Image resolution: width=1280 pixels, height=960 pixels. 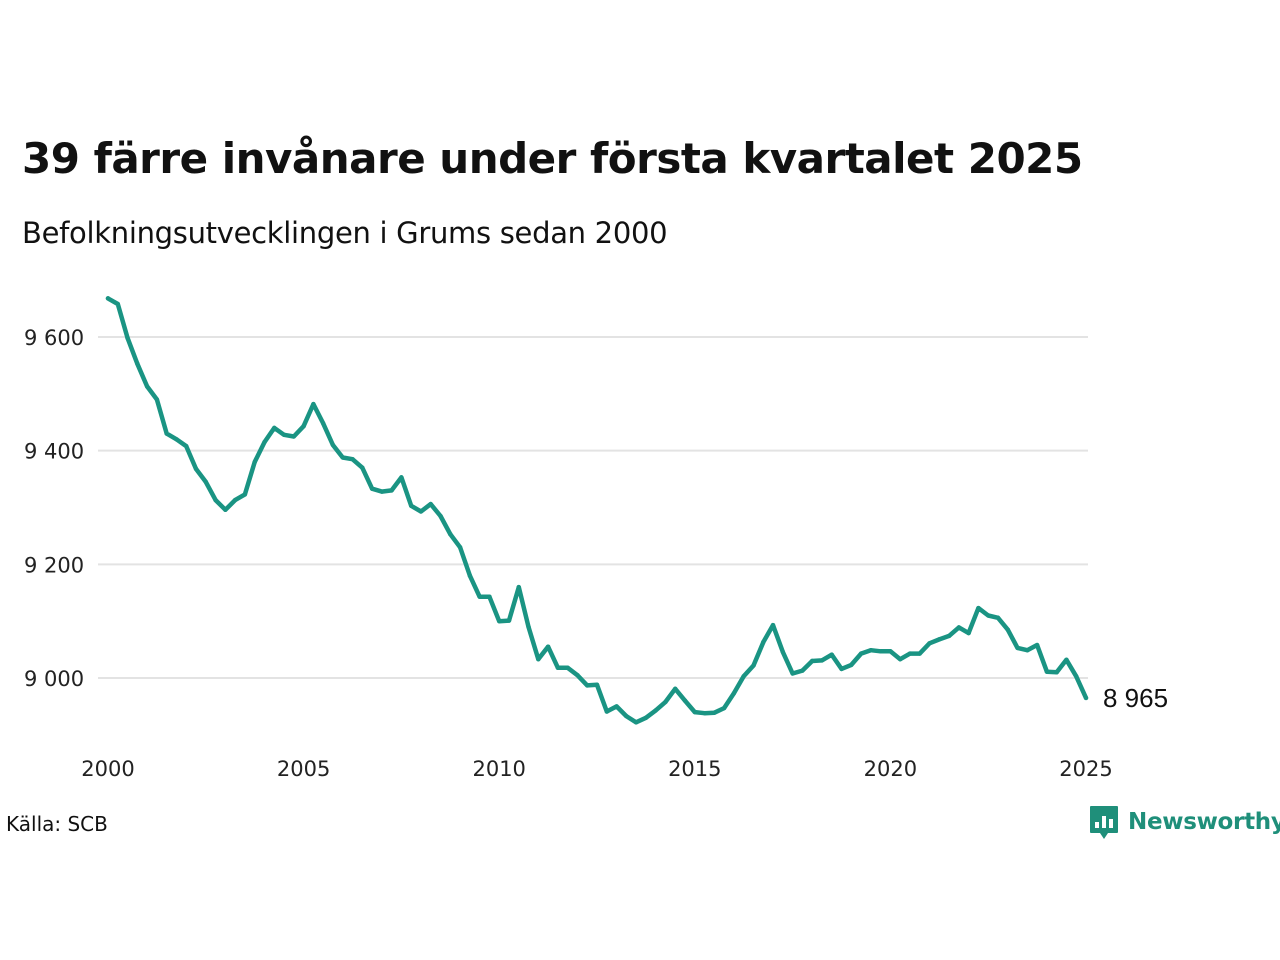 What do you see at coordinates (54, 508) in the screenshot?
I see `y-axis-ticks: 9 000 9 200 9 400 9 600` at bounding box center [54, 508].